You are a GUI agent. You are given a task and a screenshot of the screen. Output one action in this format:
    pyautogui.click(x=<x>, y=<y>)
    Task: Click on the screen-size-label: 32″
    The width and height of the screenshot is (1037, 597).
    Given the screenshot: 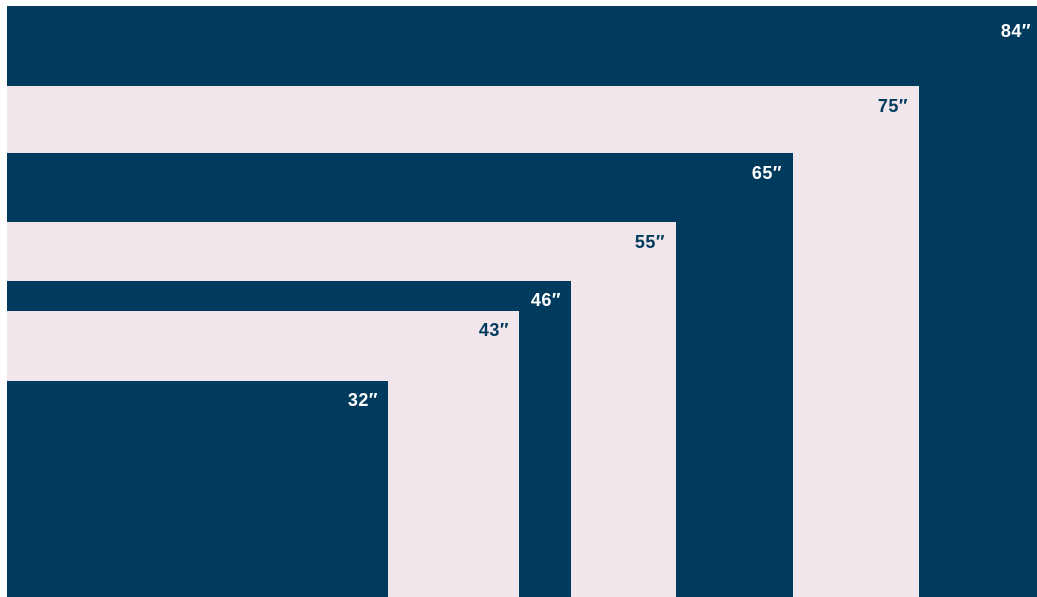 What is the action you would take?
    pyautogui.click(x=362, y=400)
    